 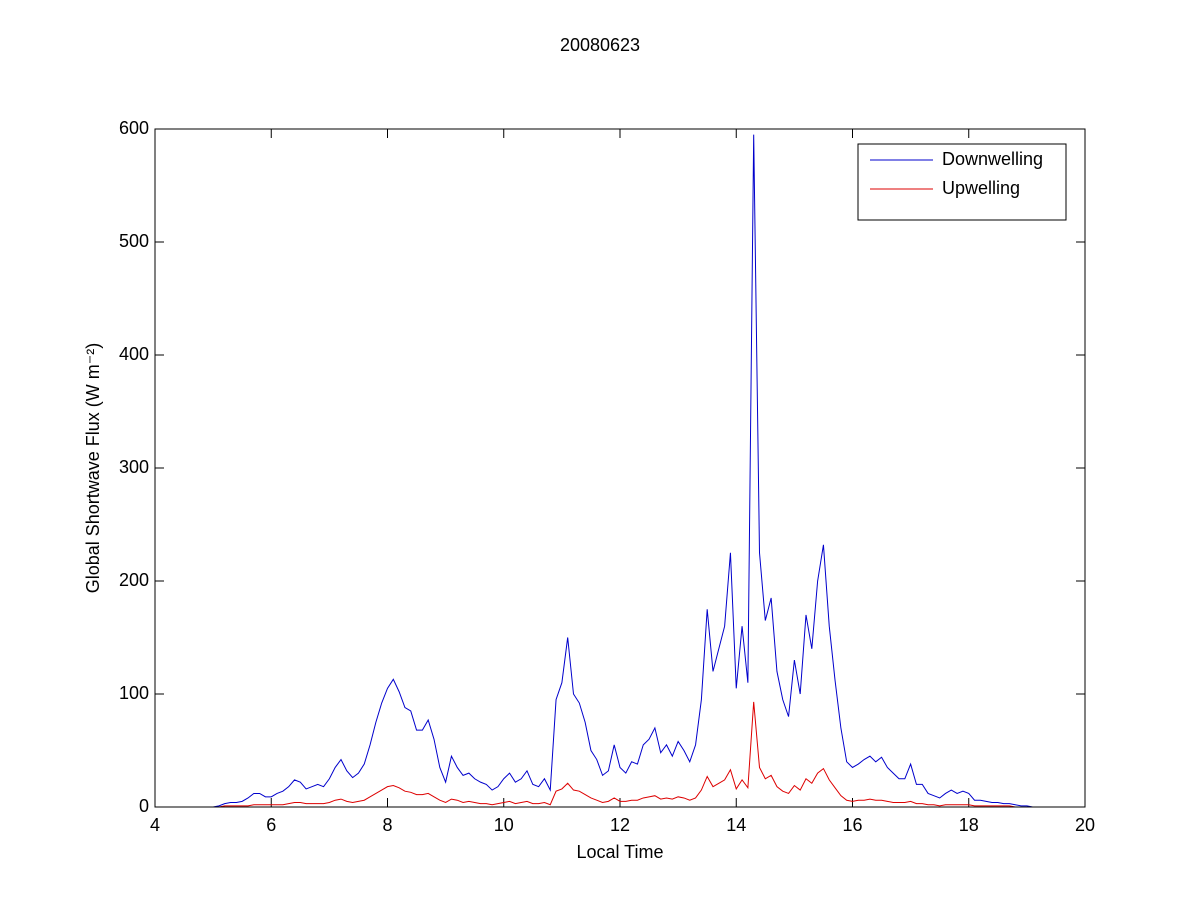 I want to click on x-tick-label: 18, so click(x=969, y=825).